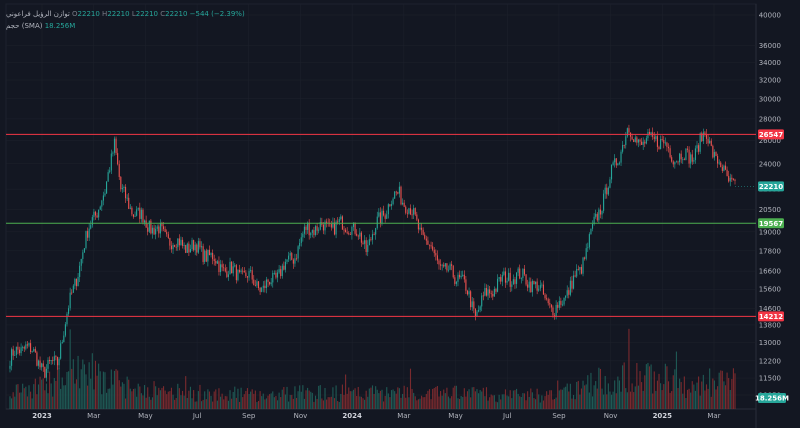  What do you see at coordinates (770, 141) in the screenshot?
I see `price-tick-label: 26000` at bounding box center [770, 141].